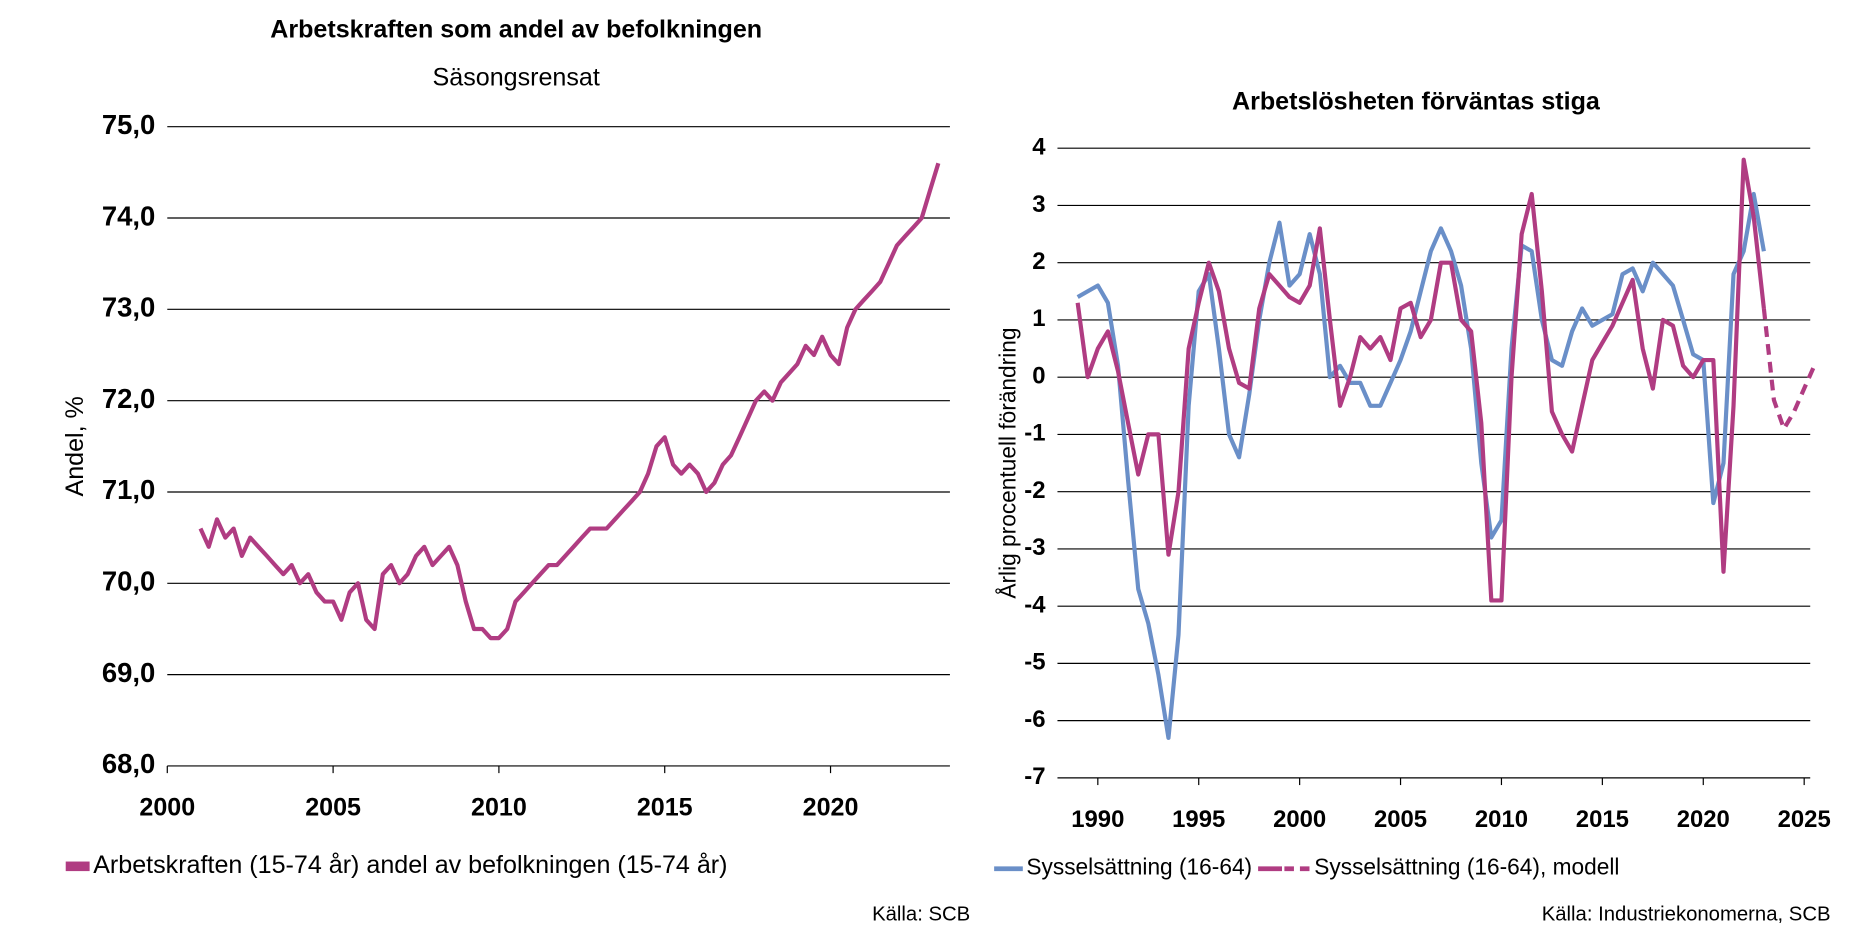 This screenshot has height=950, width=1864. I want to click on chart-title: Arbetslösheten förväntas stiga, so click(1416, 101).